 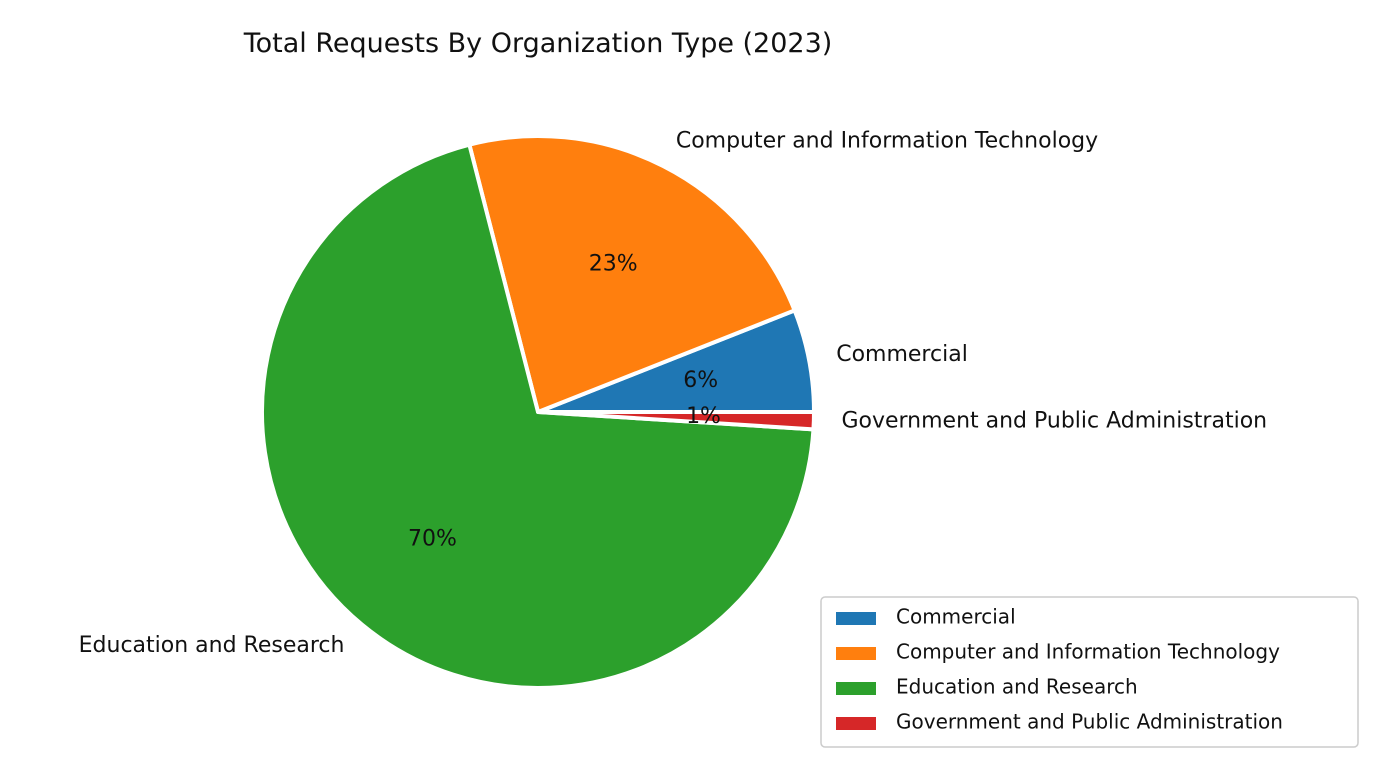 I want to click on legend-label-commercial: Commercial, so click(x=956, y=617).